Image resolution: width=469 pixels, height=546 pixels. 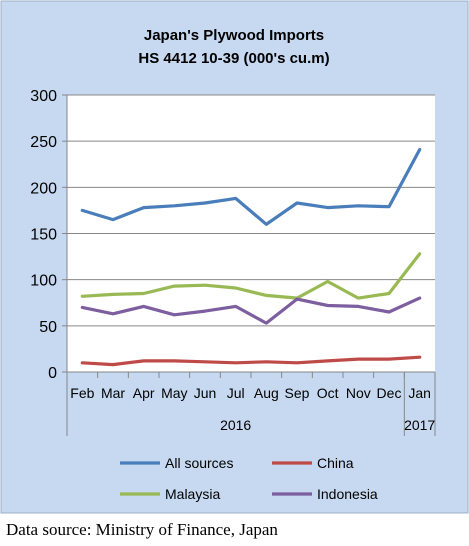 I want to click on data-point-malaysia-oct, so click(x=327, y=281).